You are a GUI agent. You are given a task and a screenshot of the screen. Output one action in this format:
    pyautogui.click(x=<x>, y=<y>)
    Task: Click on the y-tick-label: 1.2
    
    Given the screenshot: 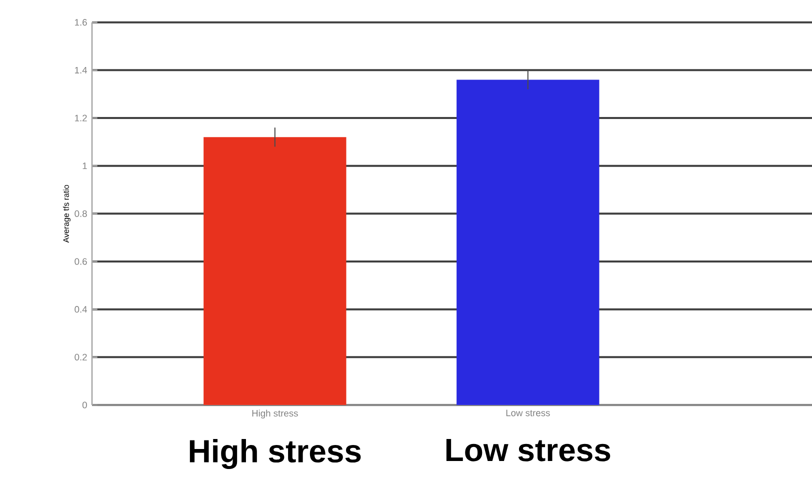 What is the action you would take?
    pyautogui.click(x=81, y=118)
    